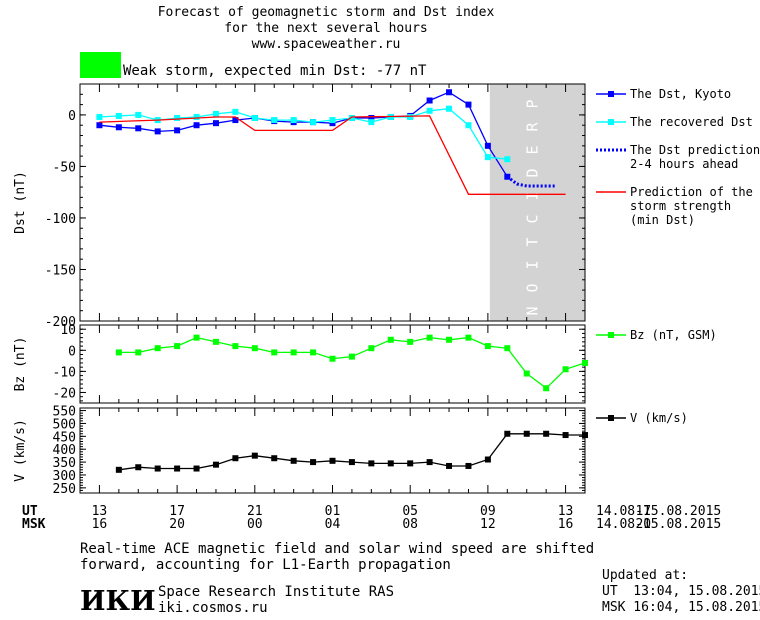 The height and width of the screenshot is (620, 760). I want to click on ut-tick-label: 05, so click(410, 511).